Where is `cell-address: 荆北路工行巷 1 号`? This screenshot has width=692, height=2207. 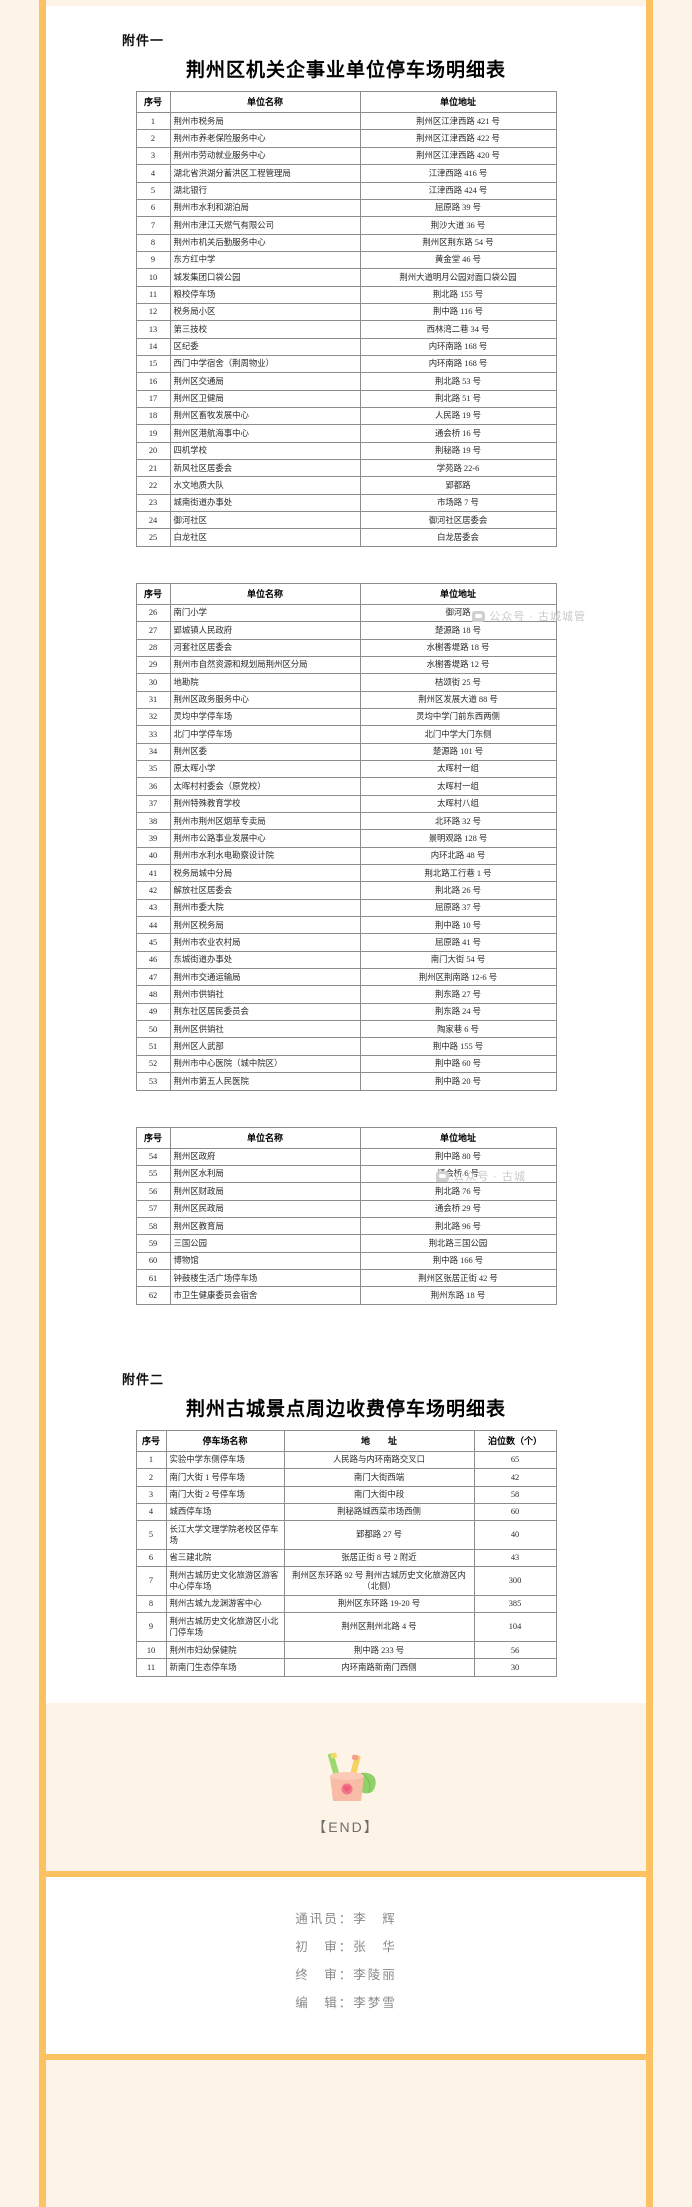
cell-address: 荆北路工行巷 1 号 is located at coordinates (458, 873).